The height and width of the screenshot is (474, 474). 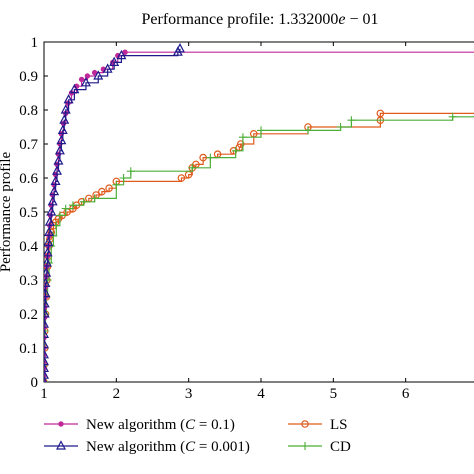 I want to click on y-tick-label: 0.8, so click(x=28, y=111).